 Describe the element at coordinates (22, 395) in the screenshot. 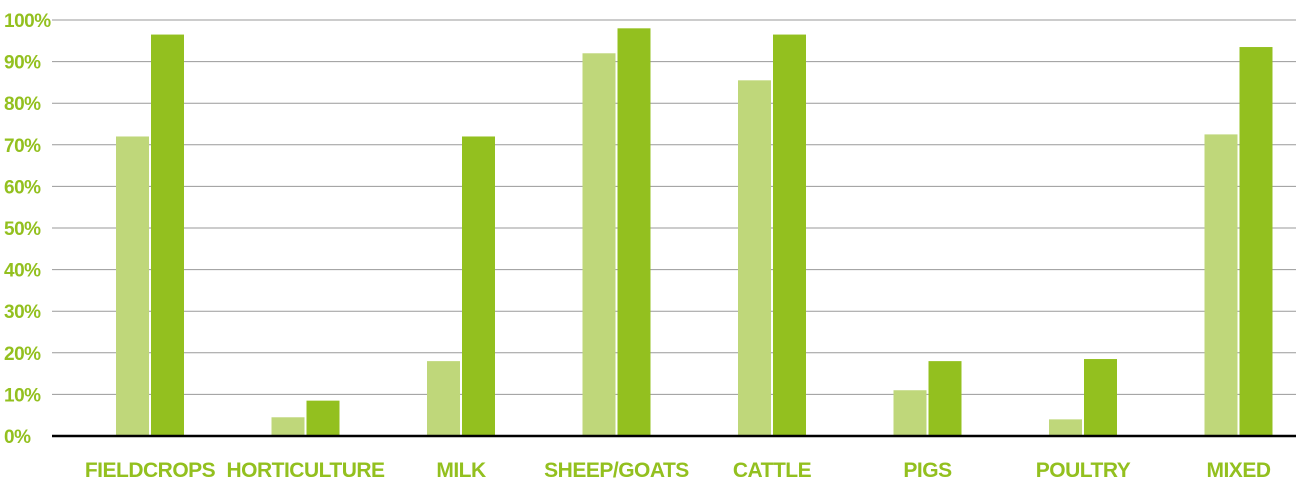

I see `y-tick-label: 10%` at that location.